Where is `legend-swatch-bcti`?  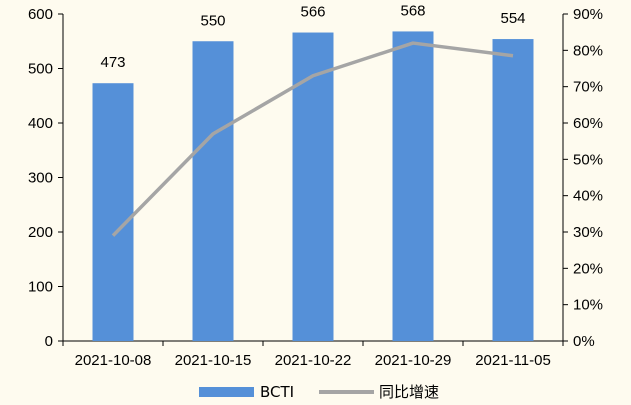 legend-swatch-bcti is located at coordinates (226, 392).